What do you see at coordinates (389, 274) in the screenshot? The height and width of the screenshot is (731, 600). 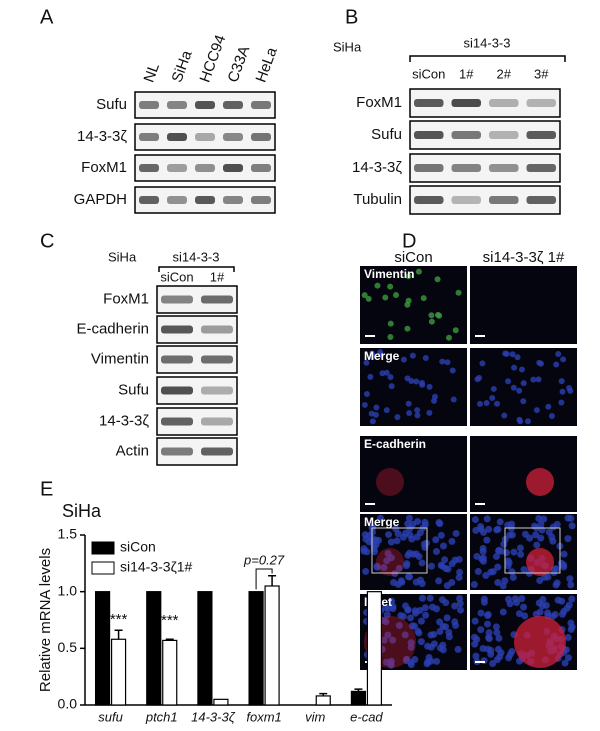 I see `image-label: Vimentin` at bounding box center [389, 274].